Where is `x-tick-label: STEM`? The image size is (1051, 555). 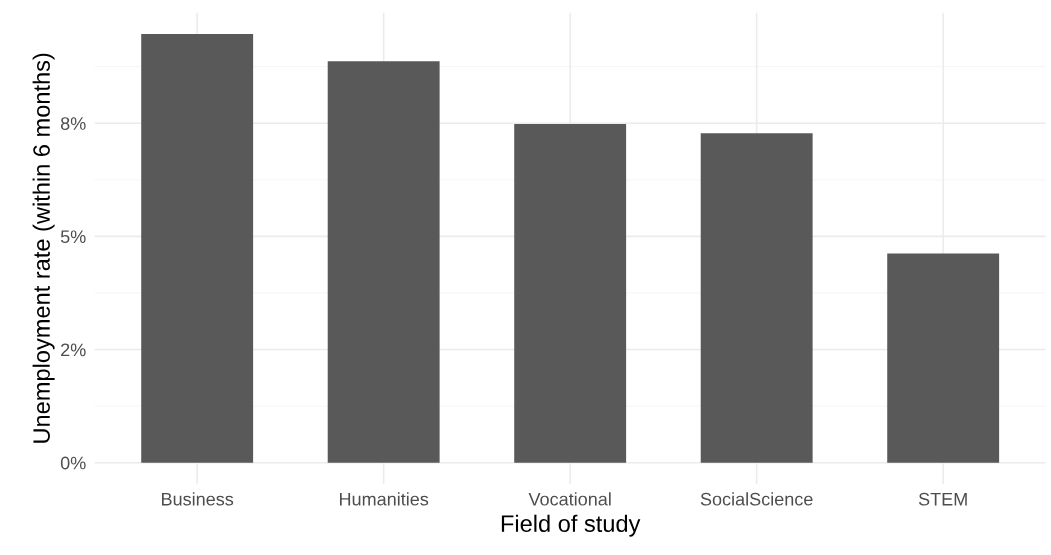 x-tick-label: STEM is located at coordinates (942, 499).